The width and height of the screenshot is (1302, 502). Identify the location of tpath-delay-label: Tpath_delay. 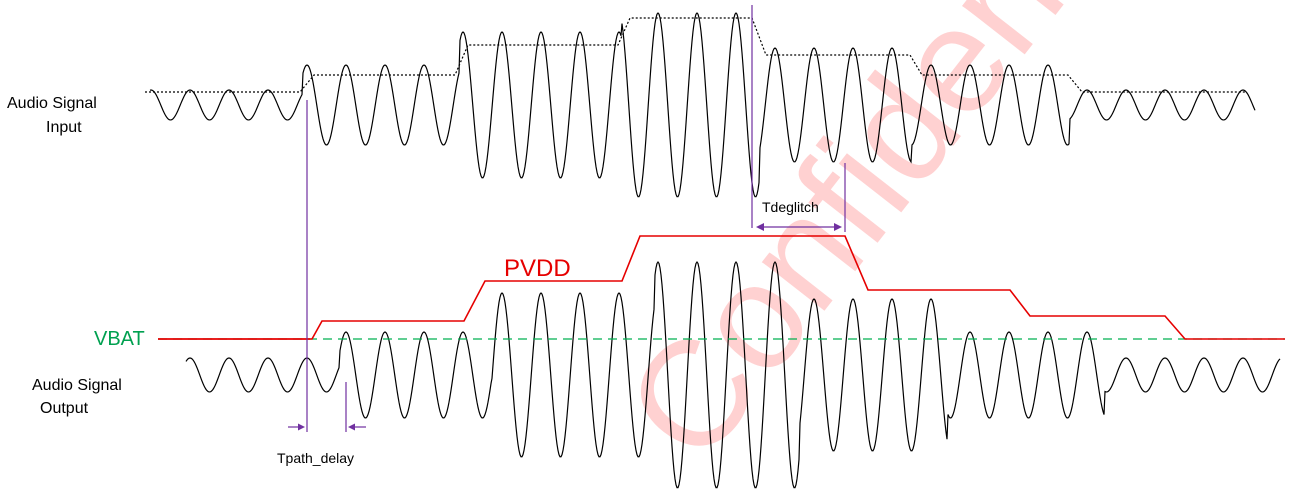
(315, 458).